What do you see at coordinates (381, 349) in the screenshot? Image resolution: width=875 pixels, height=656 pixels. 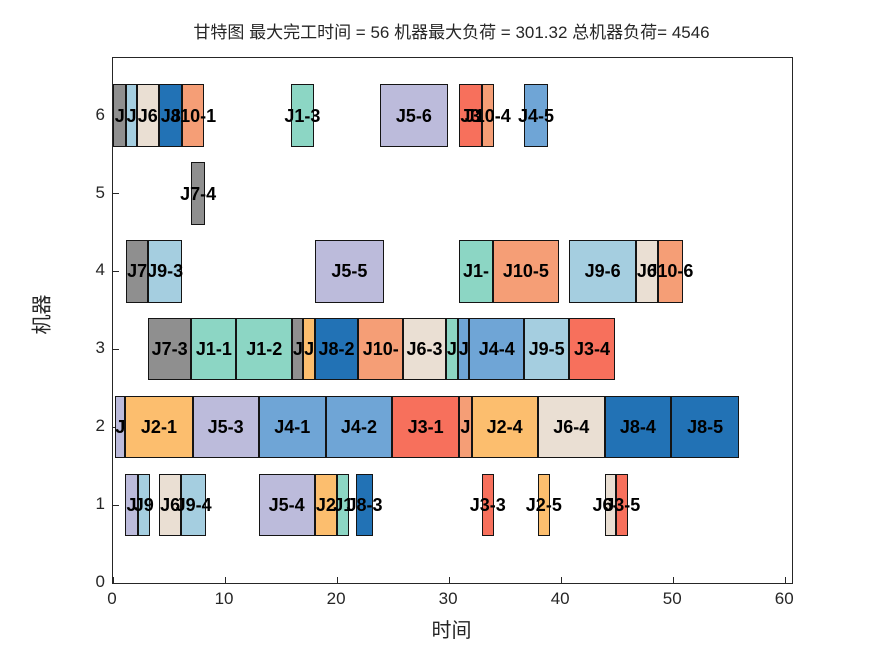 I see `gantt-bar-j10-m3` at bounding box center [381, 349].